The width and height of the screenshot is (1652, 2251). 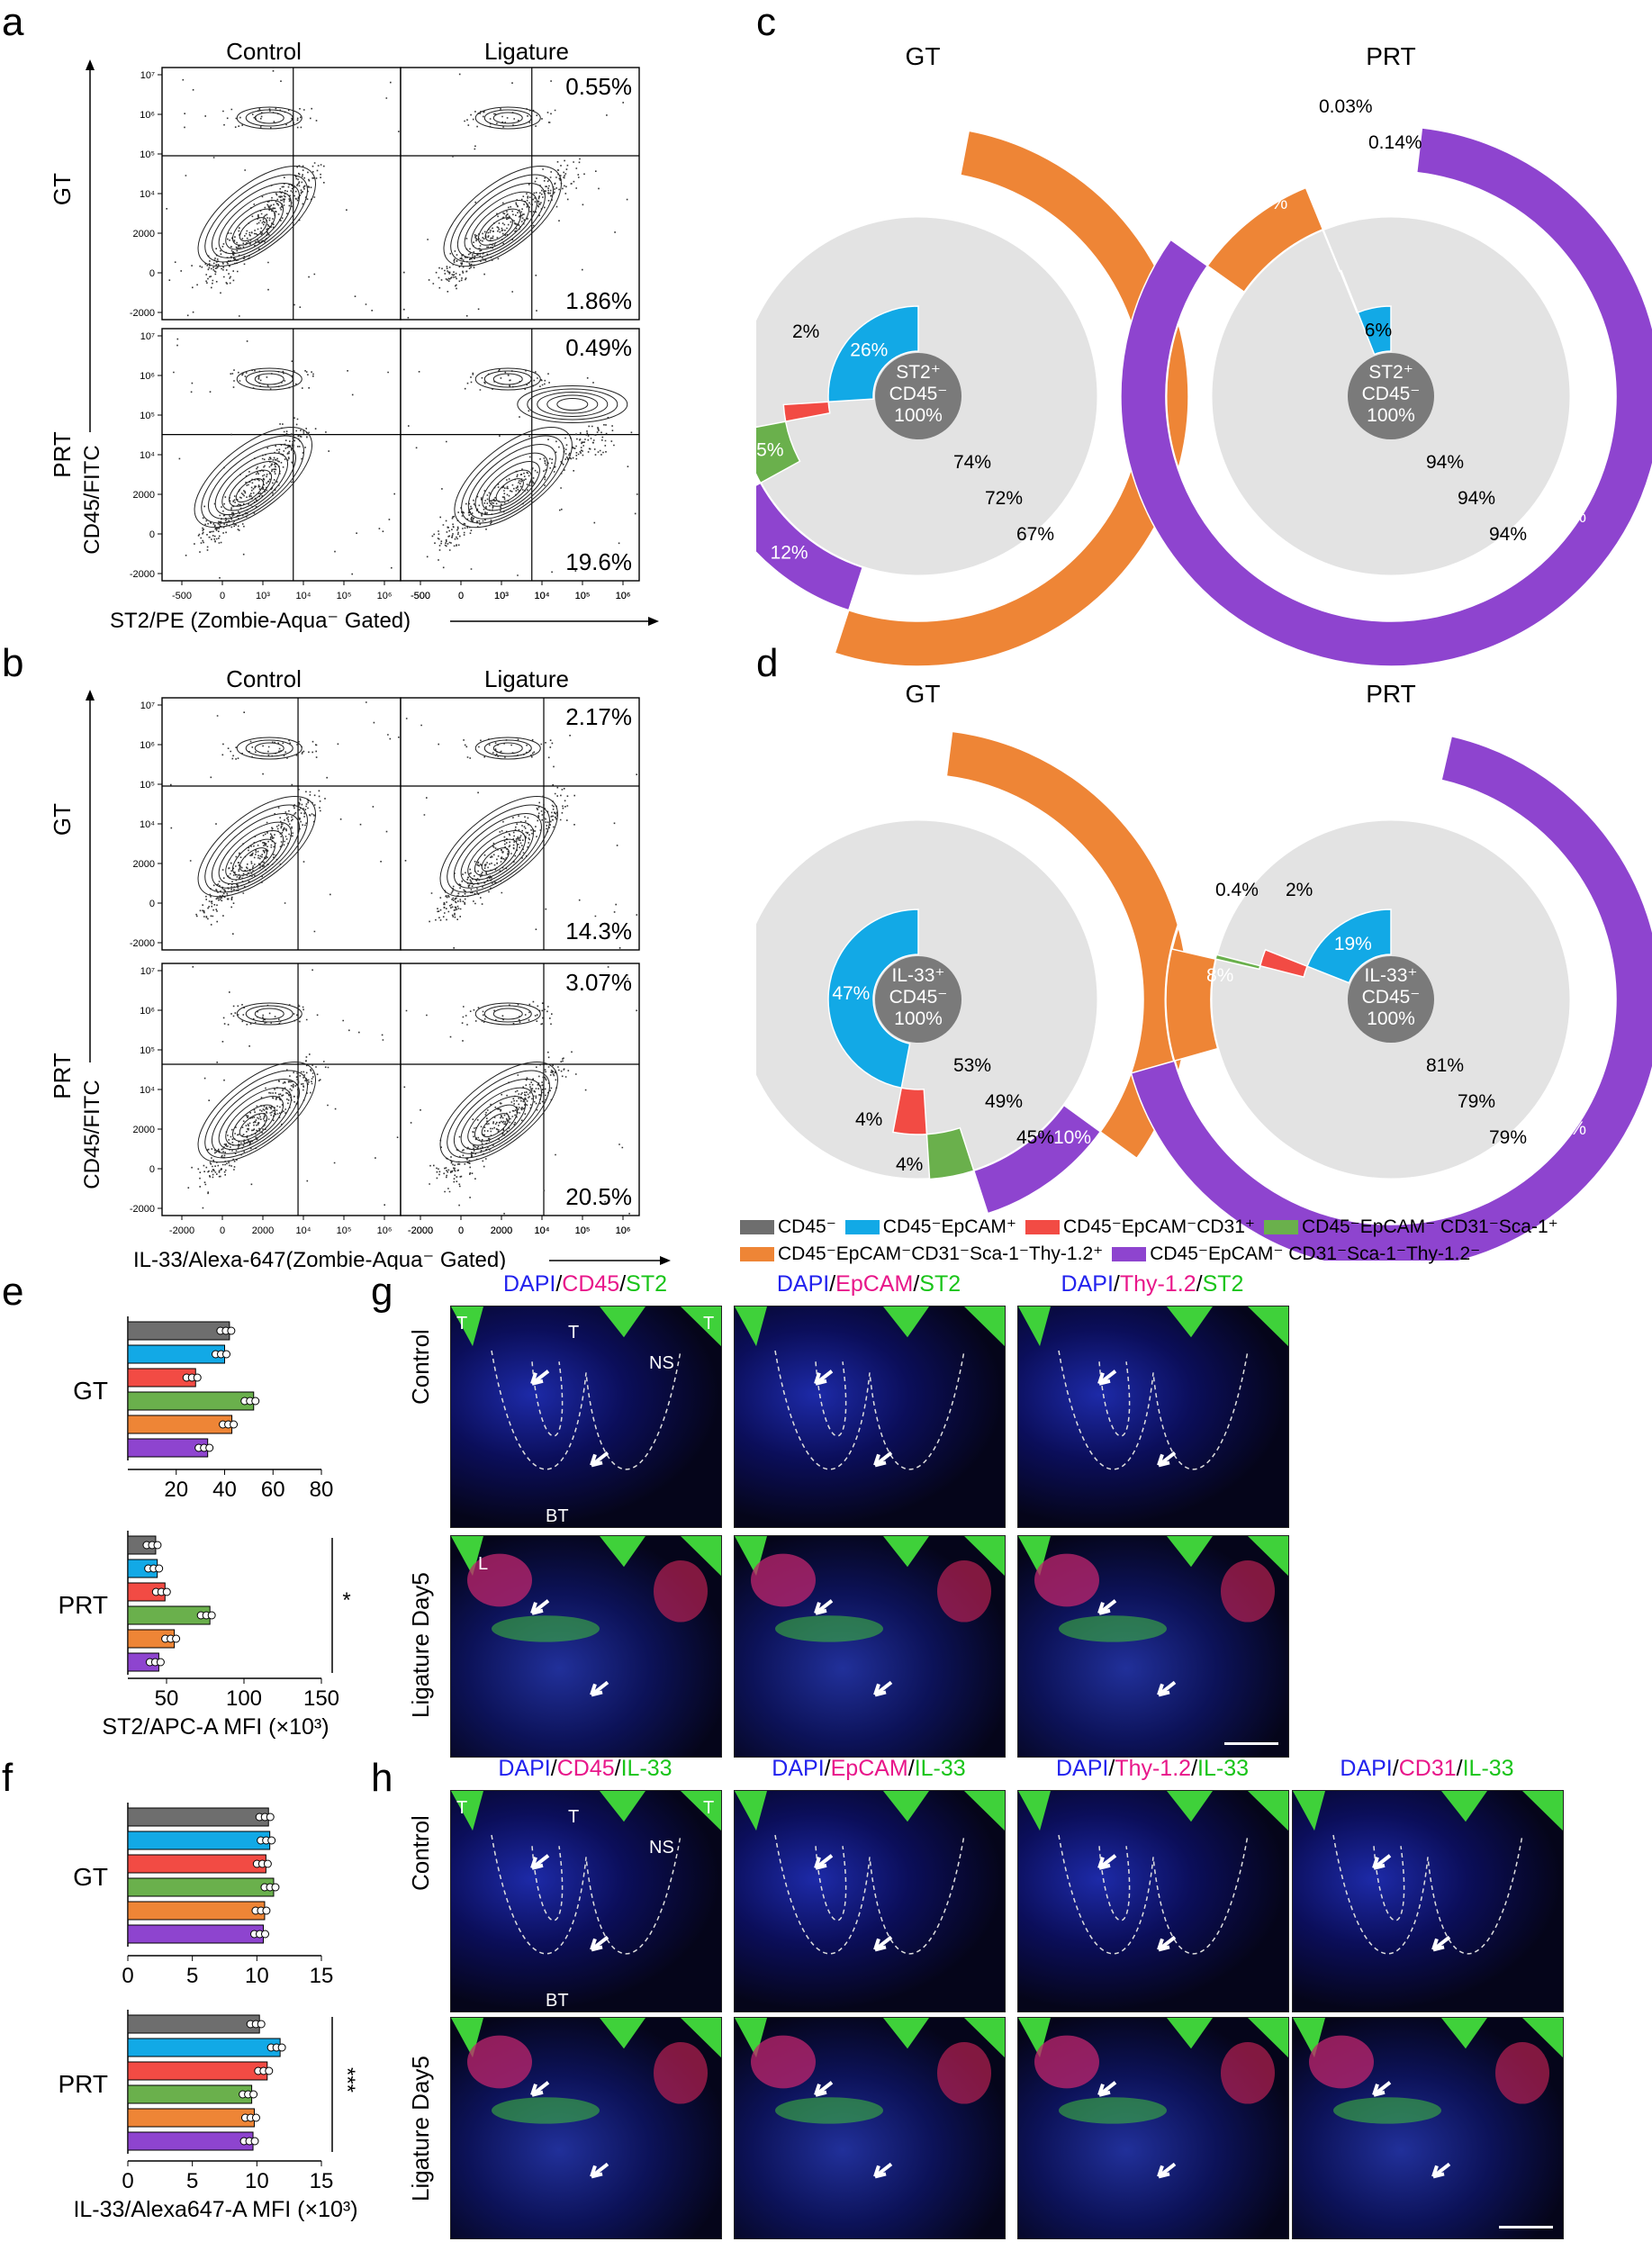 What do you see at coordinates (1219, 975) in the screenshot?
I see `segment-label: 8%` at bounding box center [1219, 975].